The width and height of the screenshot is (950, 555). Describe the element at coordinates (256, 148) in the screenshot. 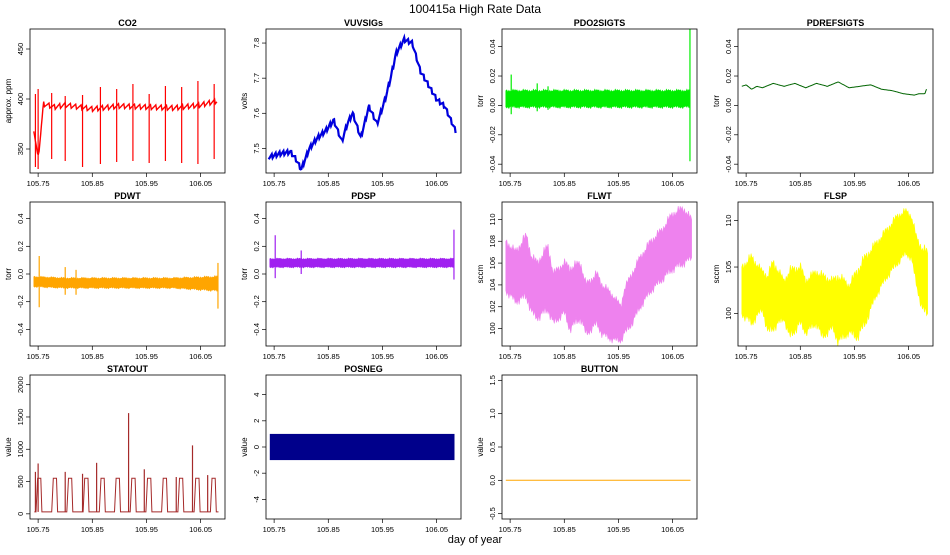

I see `y-tick-label: 7.5` at that location.